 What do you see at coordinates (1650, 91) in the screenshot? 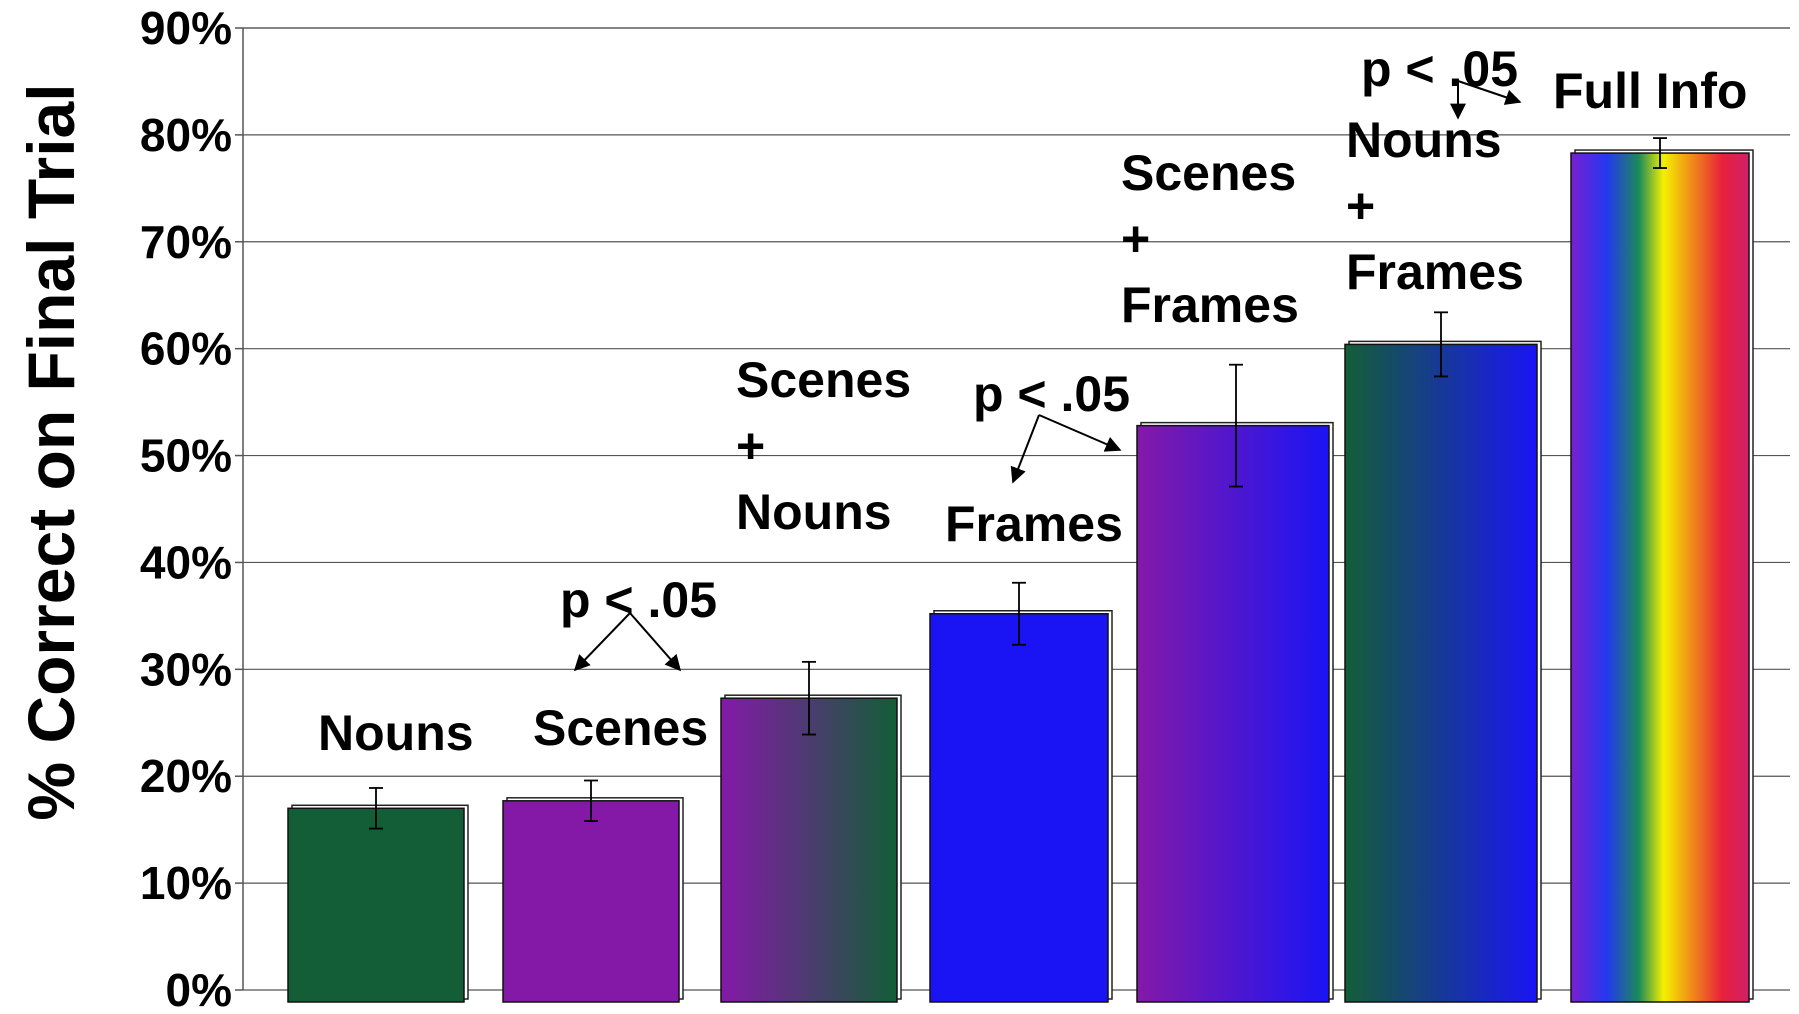
I see `bar-label: Full Info` at bounding box center [1650, 91].